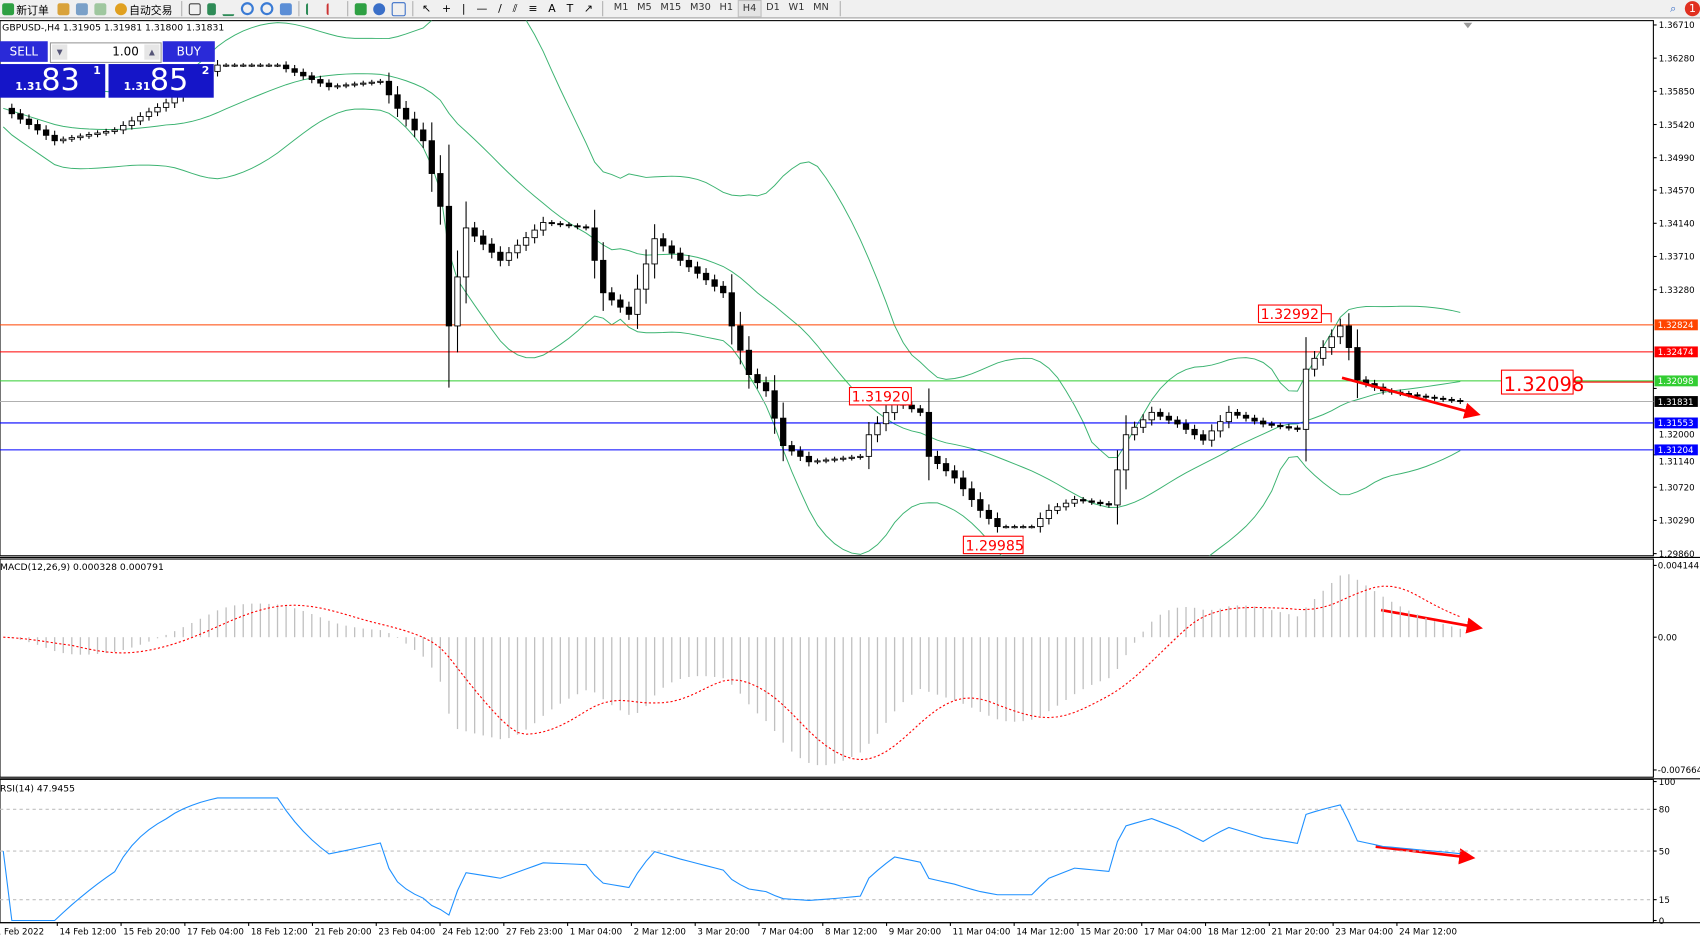 Image resolution: width=1700 pixels, height=939 pixels. What do you see at coordinates (700, 8) in the screenshot?
I see `timeframe-m30: M30` at bounding box center [700, 8].